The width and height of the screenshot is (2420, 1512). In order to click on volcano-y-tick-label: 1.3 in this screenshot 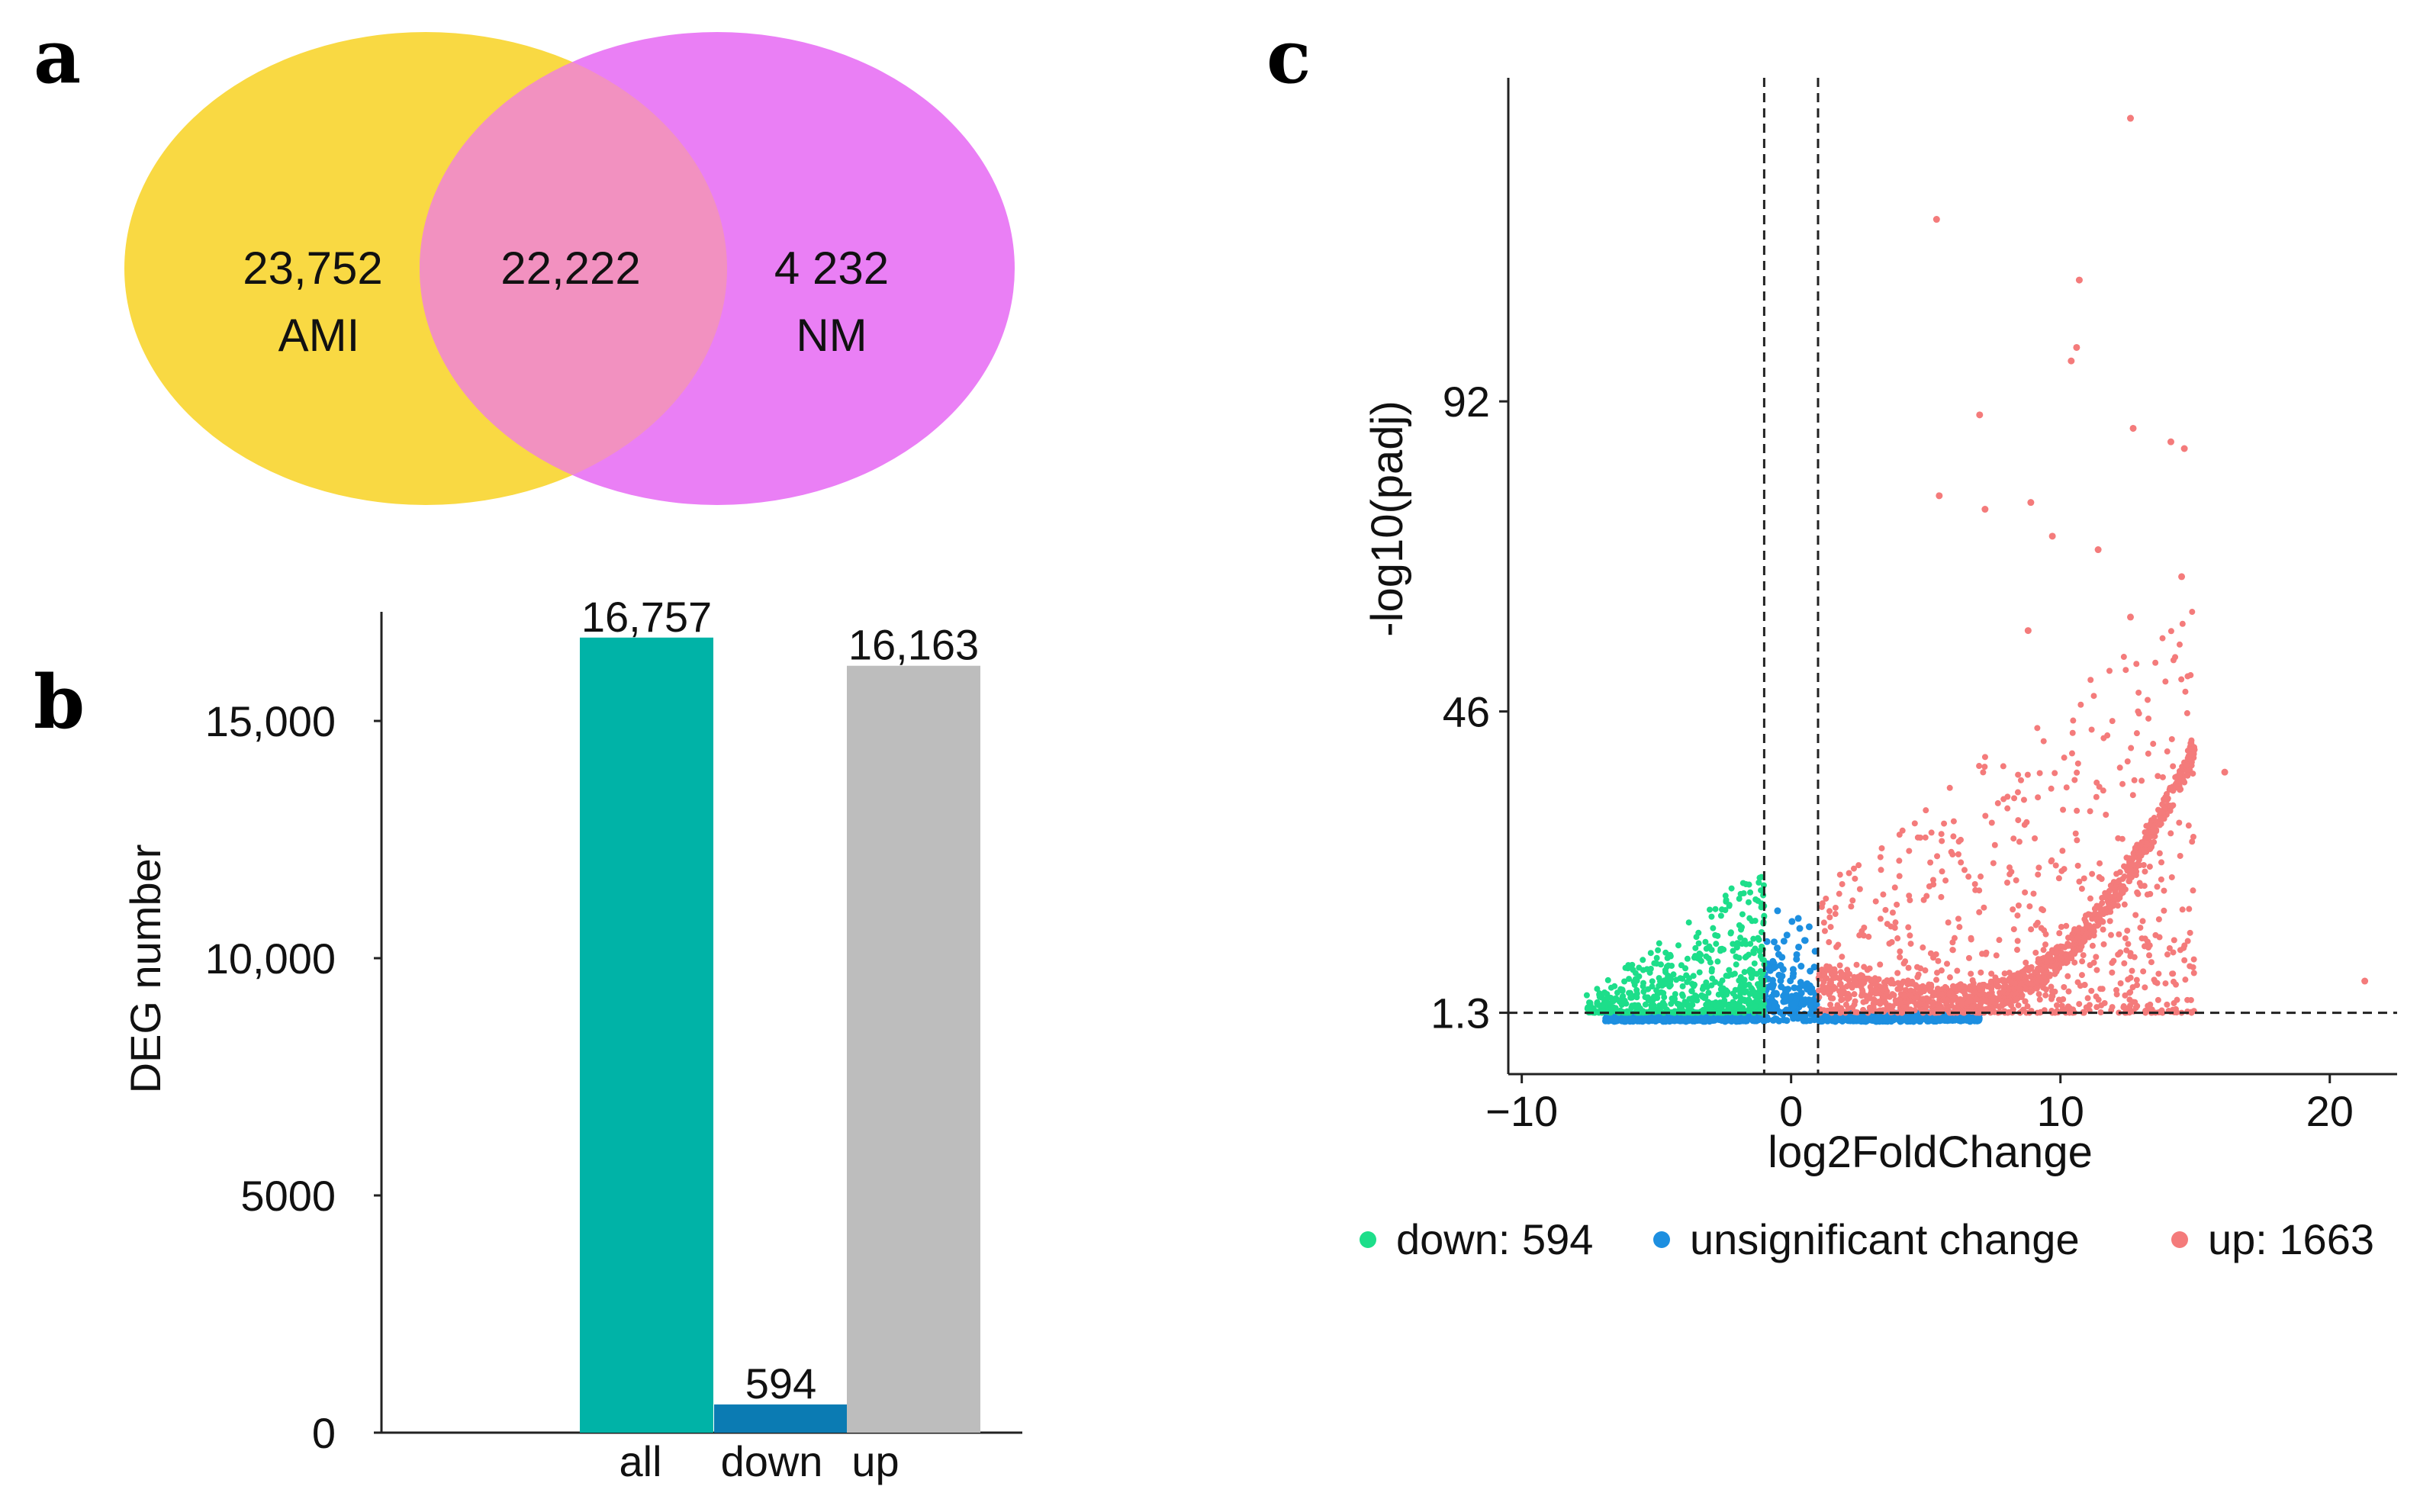, I will do `click(1460, 1013)`.